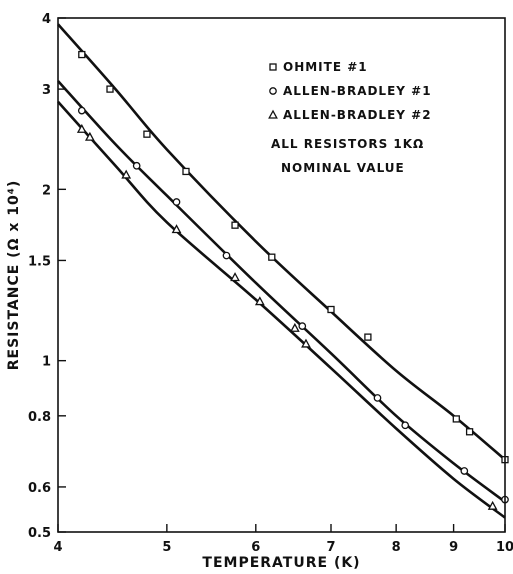 This screenshot has height=574, width=513. Describe the element at coordinates (39, 417) in the screenshot. I see `y-tick-label: 0.8` at that location.